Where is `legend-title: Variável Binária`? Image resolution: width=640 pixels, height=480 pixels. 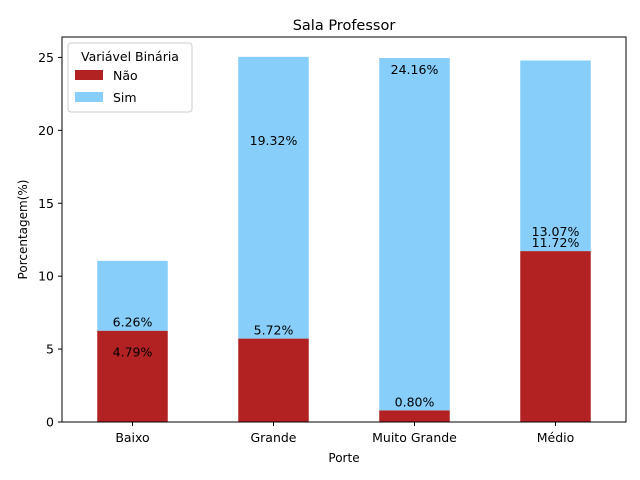 legend-title: Variável Binária is located at coordinates (130, 56).